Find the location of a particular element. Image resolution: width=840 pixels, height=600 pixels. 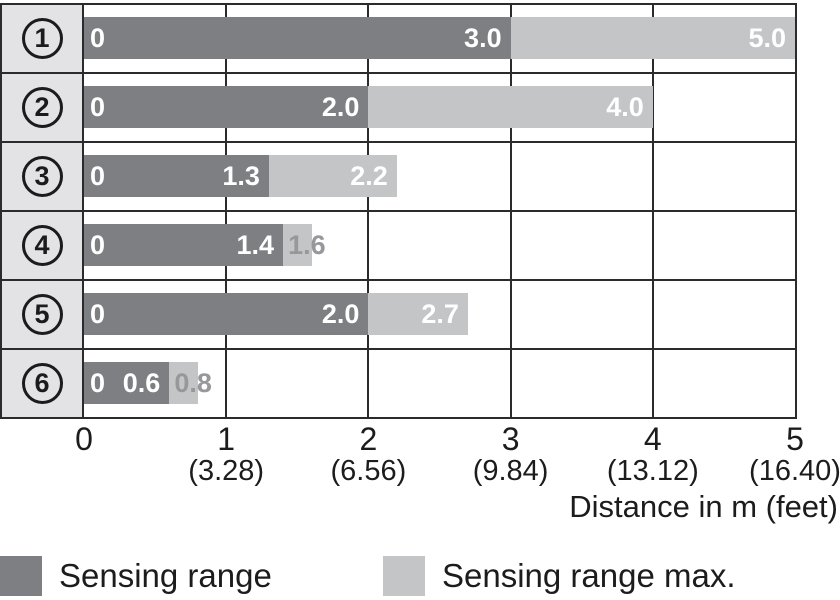

row-plot: 0 3.0 5.0 is located at coordinates (439, 38).